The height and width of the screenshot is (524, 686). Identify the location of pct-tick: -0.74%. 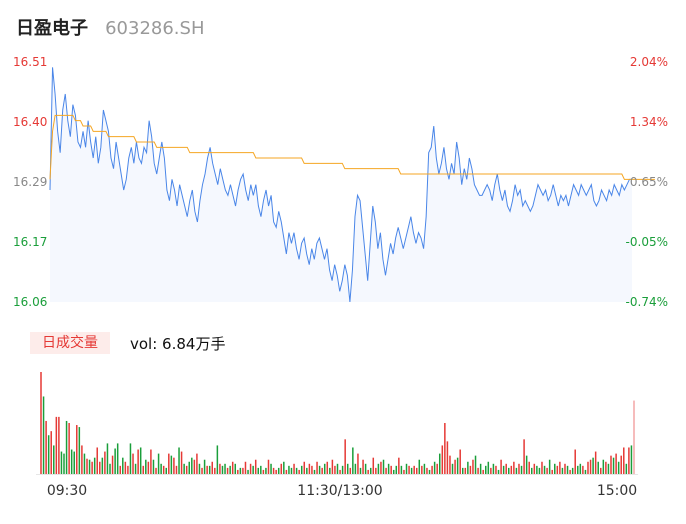
(647, 302).